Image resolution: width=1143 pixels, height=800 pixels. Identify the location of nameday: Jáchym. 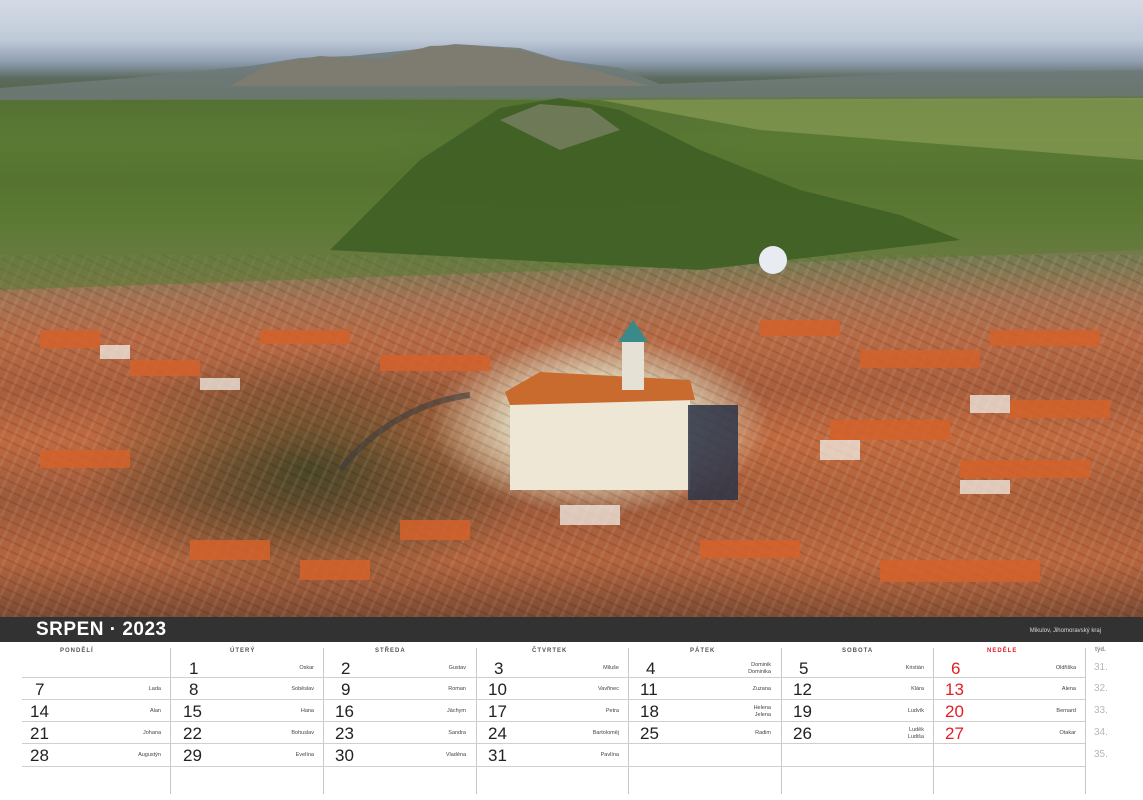
(456, 711).